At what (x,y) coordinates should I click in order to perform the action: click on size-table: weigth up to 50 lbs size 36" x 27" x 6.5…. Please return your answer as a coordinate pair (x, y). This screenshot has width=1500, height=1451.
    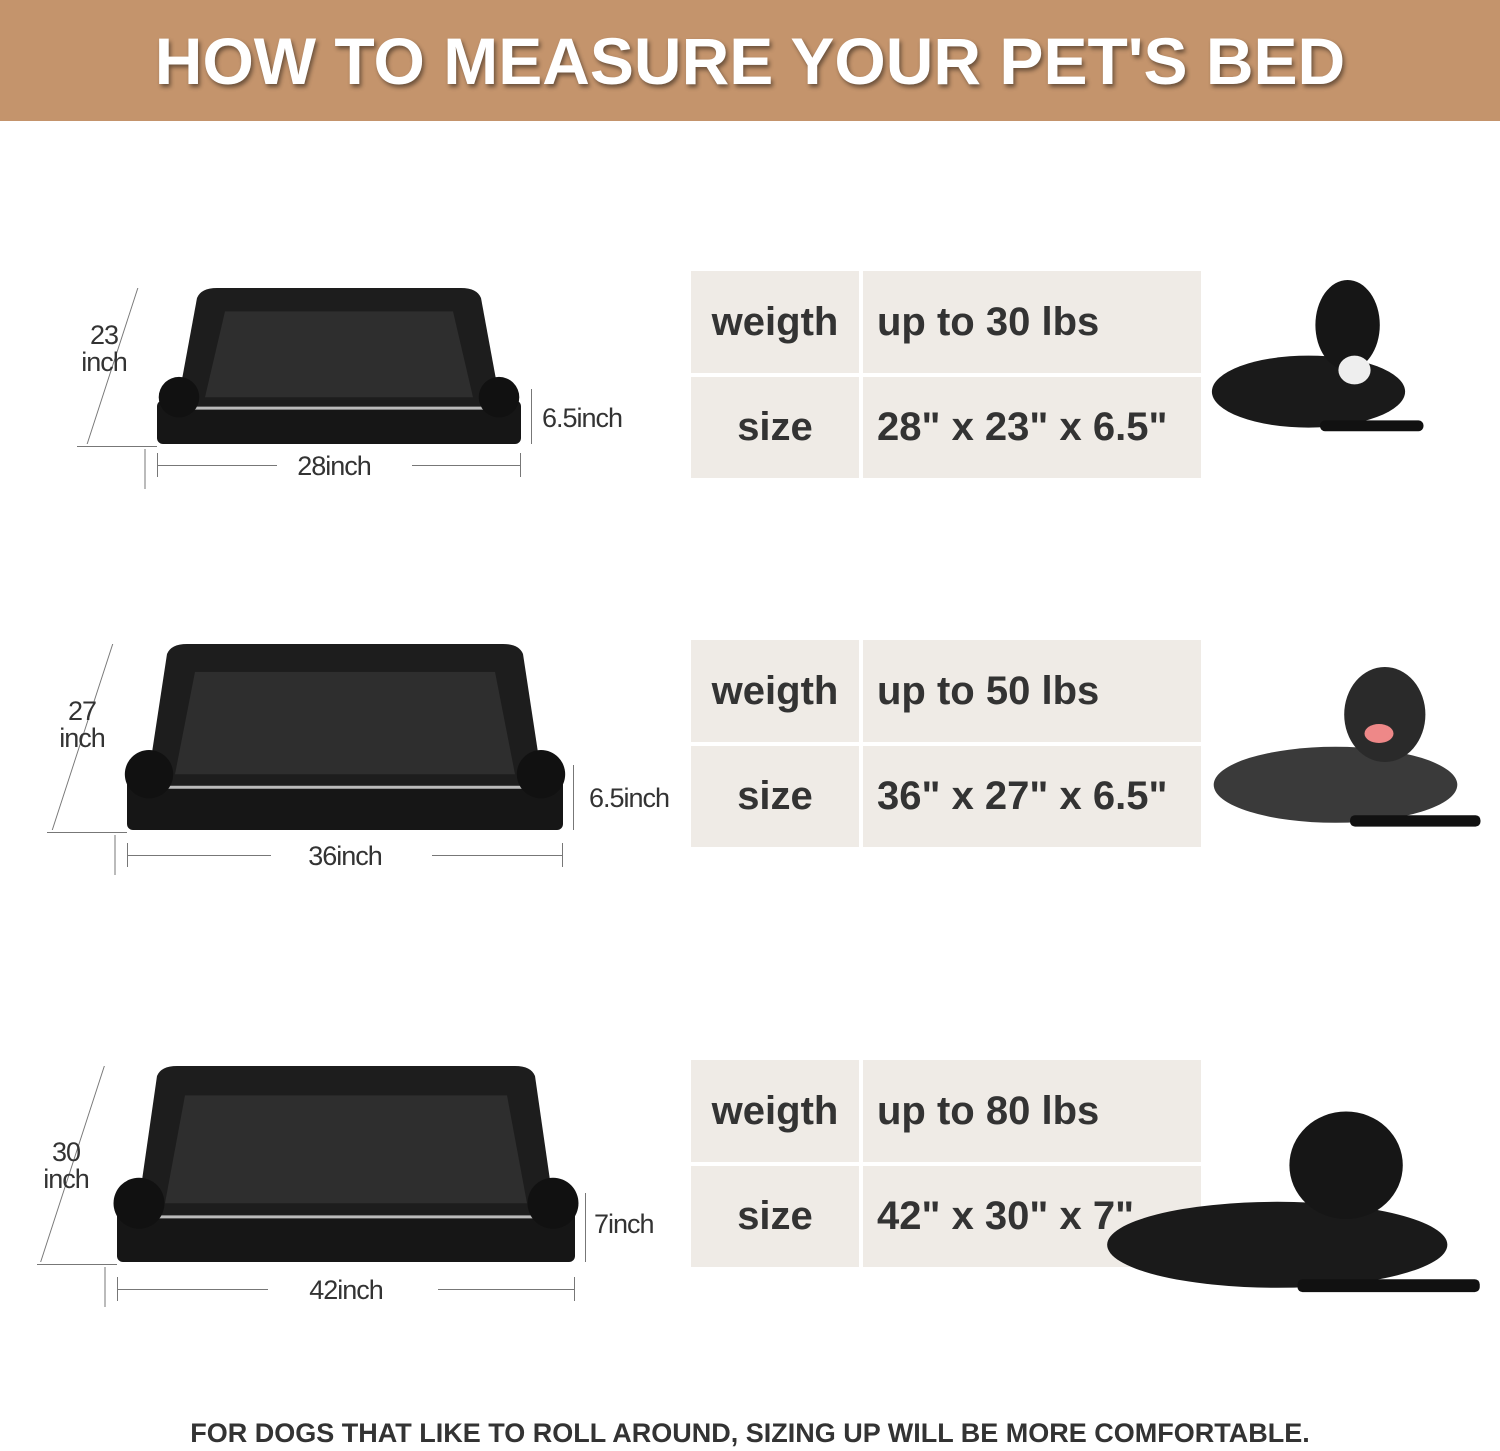
    Looking at the image, I should click on (946, 743).